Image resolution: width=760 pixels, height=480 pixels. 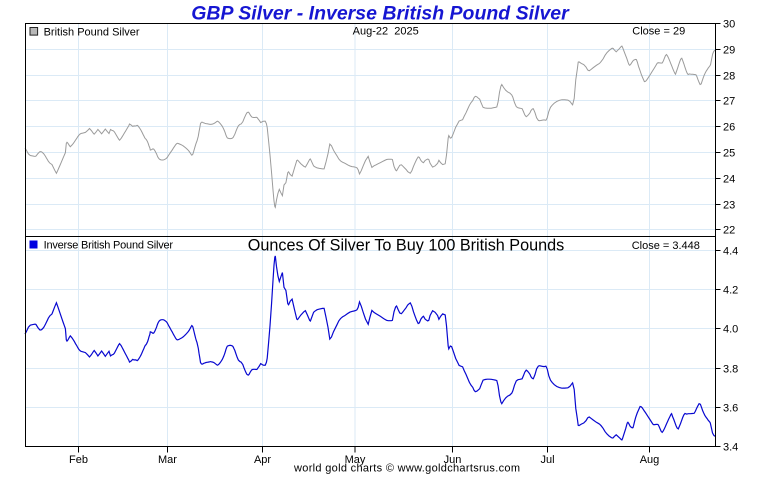 What do you see at coordinates (453, 460) in the screenshot?
I see `svg-text: Jun` at bounding box center [453, 460].